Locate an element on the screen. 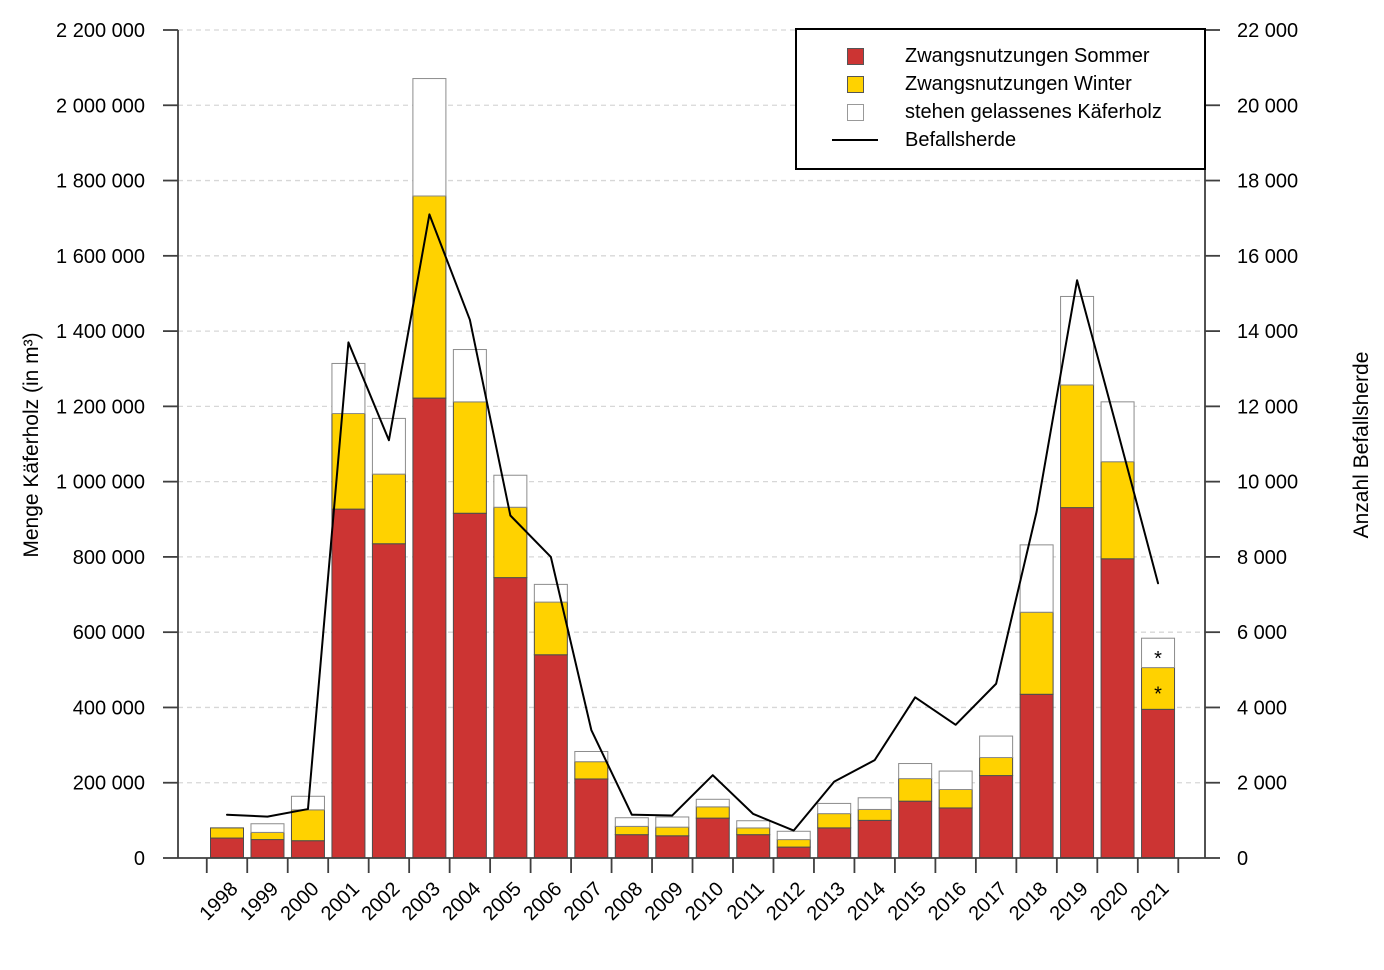  legend-label-sommer: Zwangsnutzungen Sommer is located at coordinates (1027, 55).